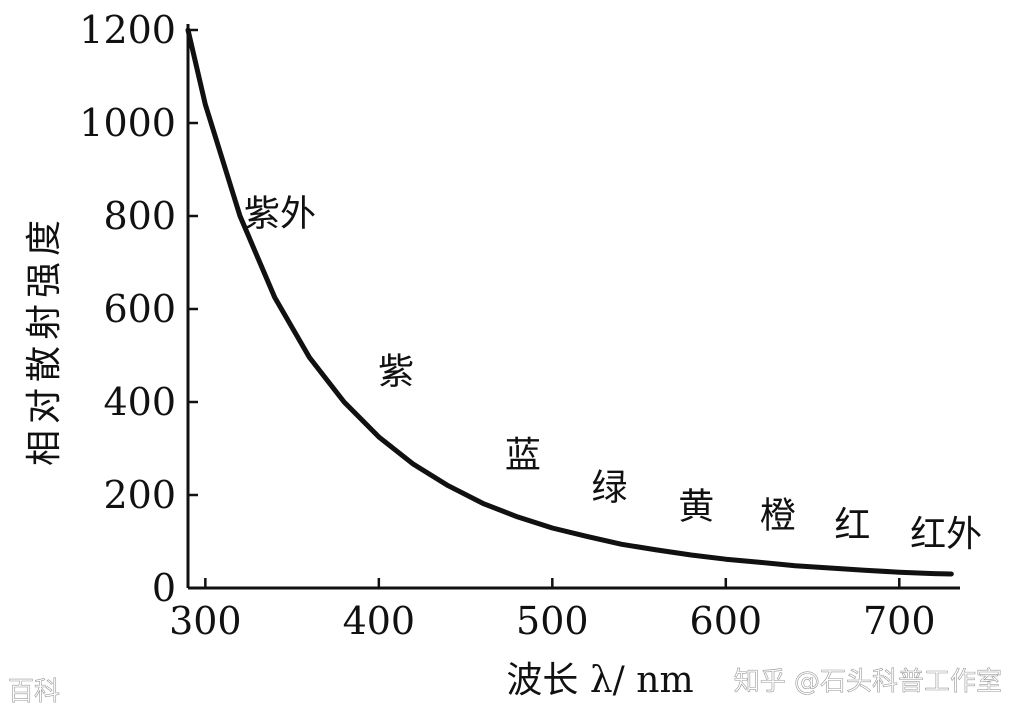 Image resolution: width=1030 pixels, height=718 pixels. What do you see at coordinates (205, 621) in the screenshot?
I see `x-tick-label: 300` at bounding box center [205, 621].